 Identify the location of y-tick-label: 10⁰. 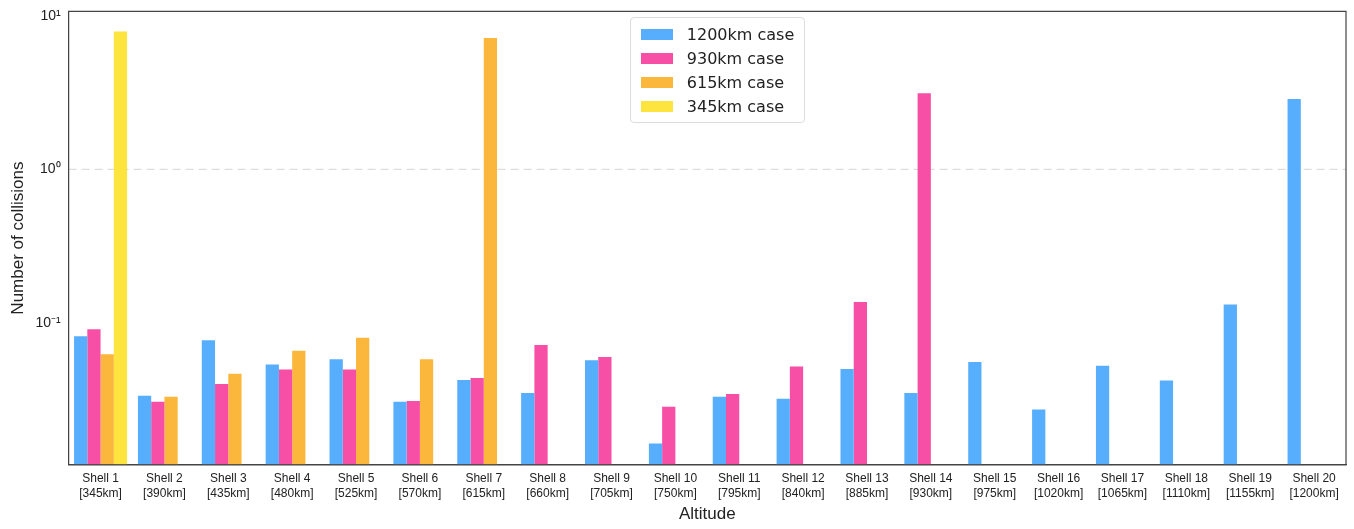
(50, 168).